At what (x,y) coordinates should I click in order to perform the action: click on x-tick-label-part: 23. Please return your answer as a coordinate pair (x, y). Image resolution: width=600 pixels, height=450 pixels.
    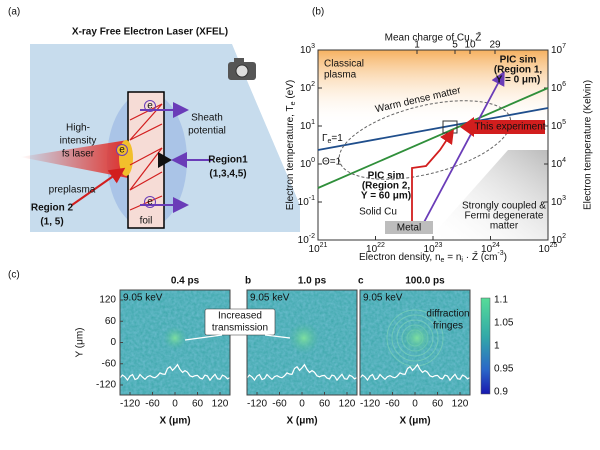
    Looking at the image, I should click on (439, 245).